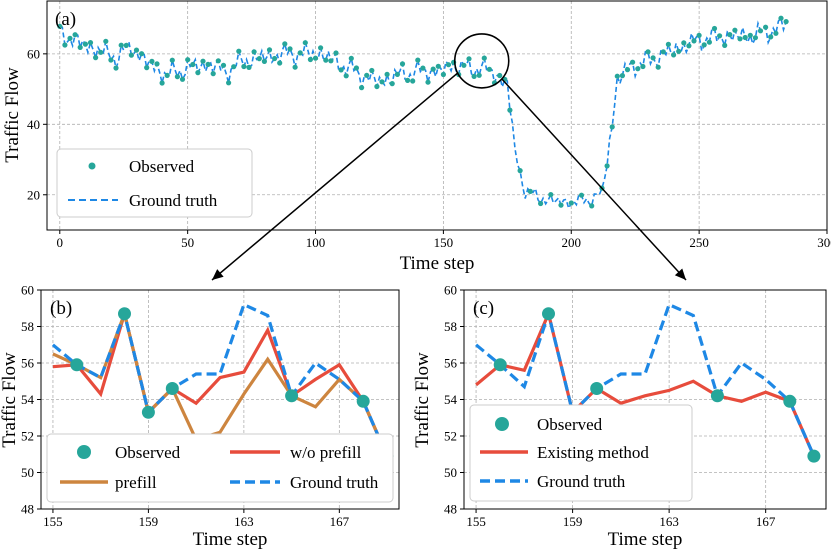  What do you see at coordinates (33, 194) in the screenshot?
I see `y-tick-label: 20` at bounding box center [33, 194].